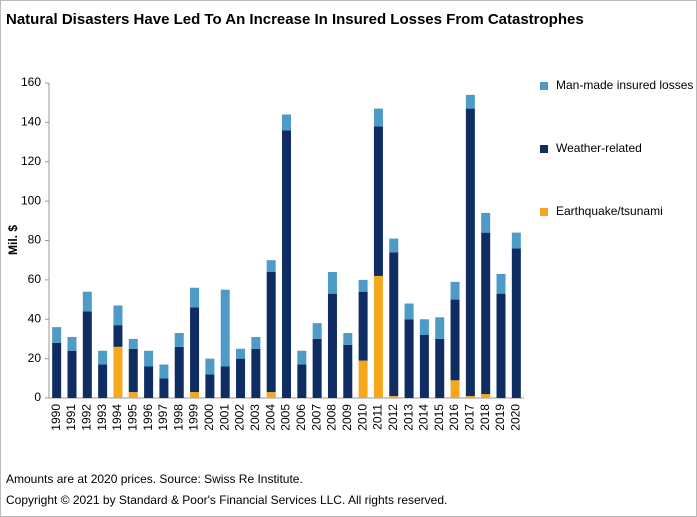 The width and height of the screenshot is (697, 517). I want to click on x-tick-label: 1992, so click(86, 417).